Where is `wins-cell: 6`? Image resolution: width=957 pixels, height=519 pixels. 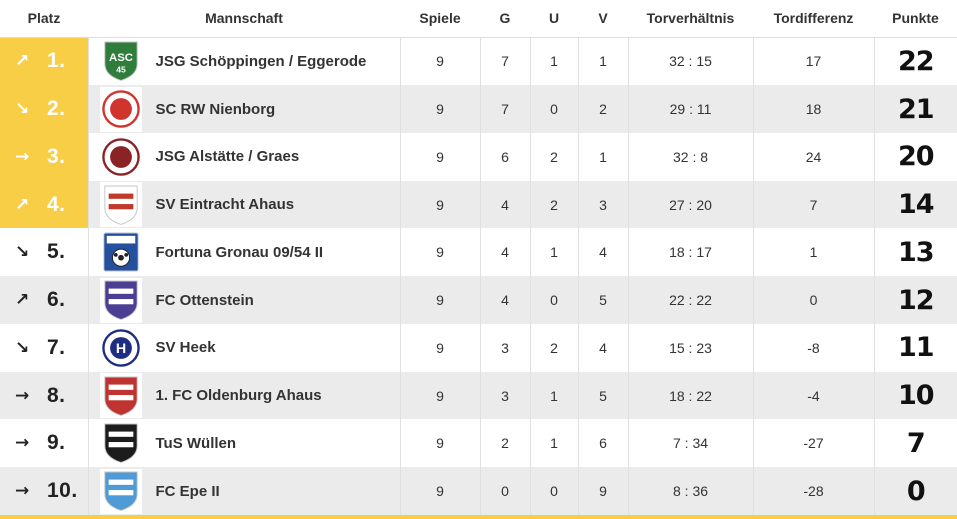
wins-cell: 6 is located at coordinates (504, 157).